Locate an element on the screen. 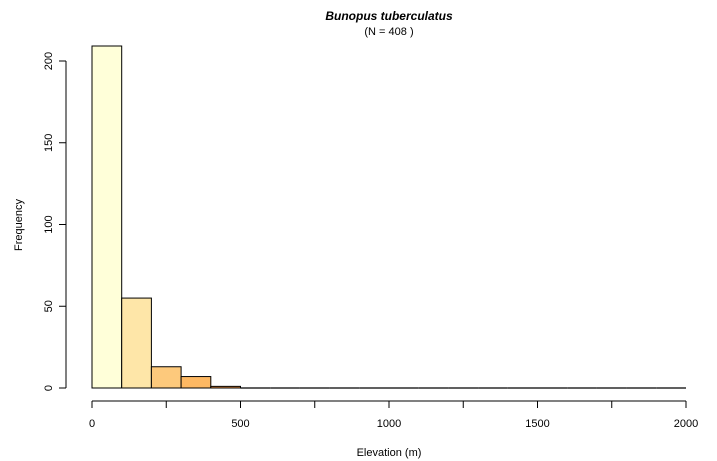  chart-subtitle: (N = 408 ) is located at coordinates (388, 32).